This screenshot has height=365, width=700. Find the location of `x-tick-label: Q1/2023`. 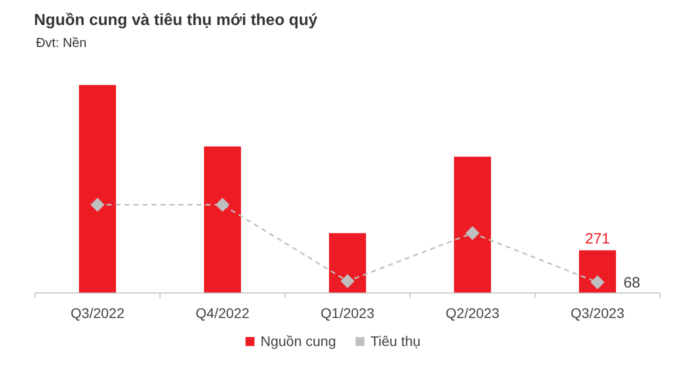

x-tick-label: Q1/2023 is located at coordinates (347, 313).